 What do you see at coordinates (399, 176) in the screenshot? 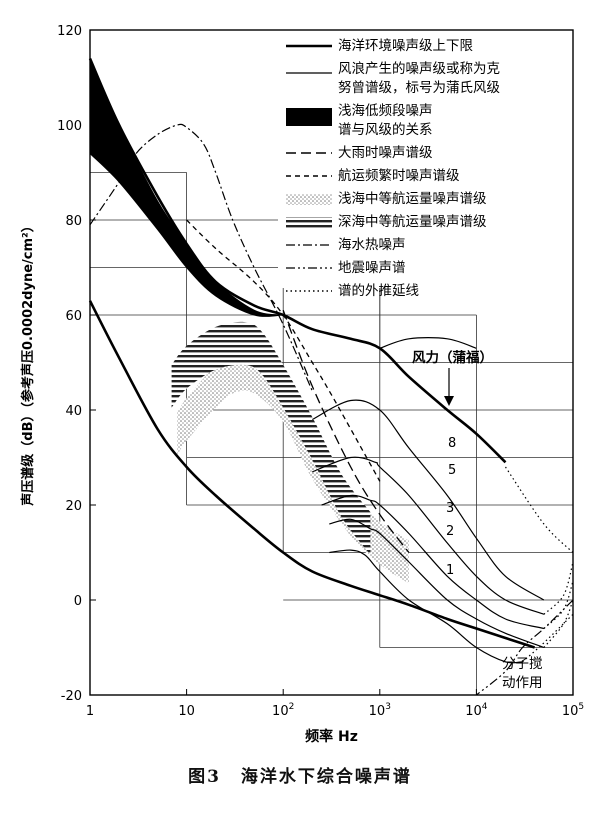
I see `legend-label: 航运频繁时噪声谱级` at bounding box center [399, 176].